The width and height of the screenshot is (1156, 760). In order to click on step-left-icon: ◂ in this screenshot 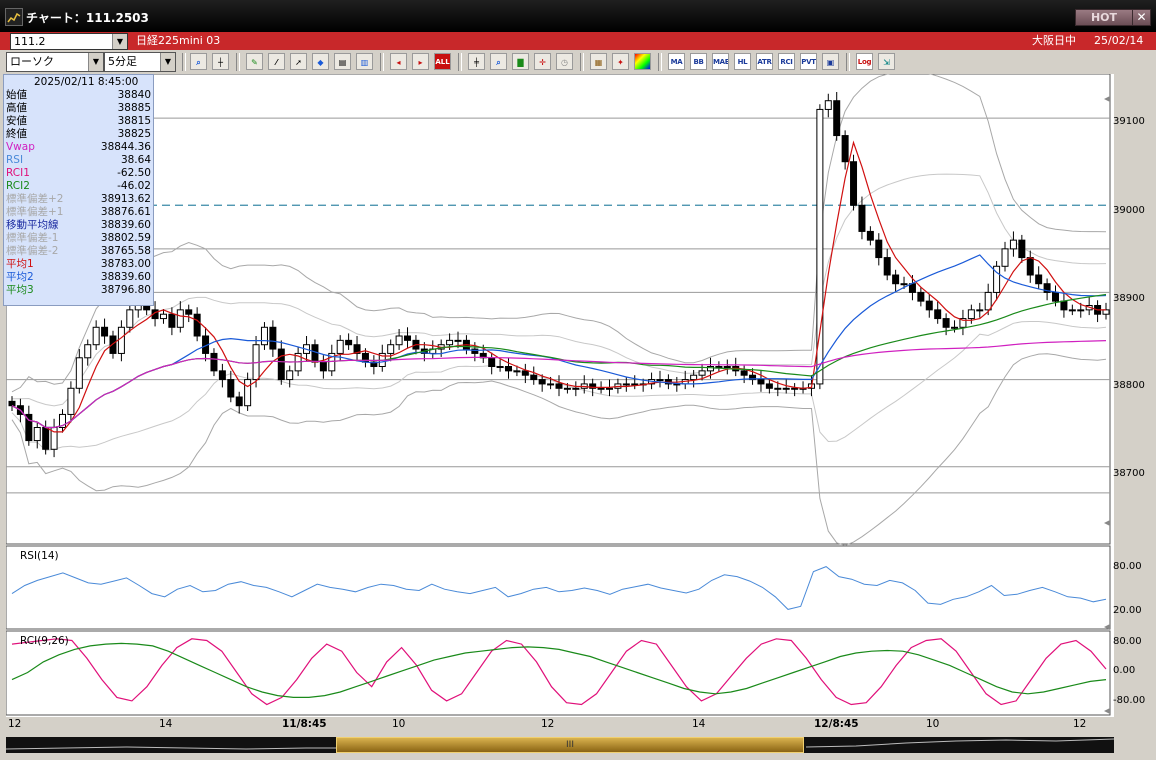, I will do `click(398, 61)`.